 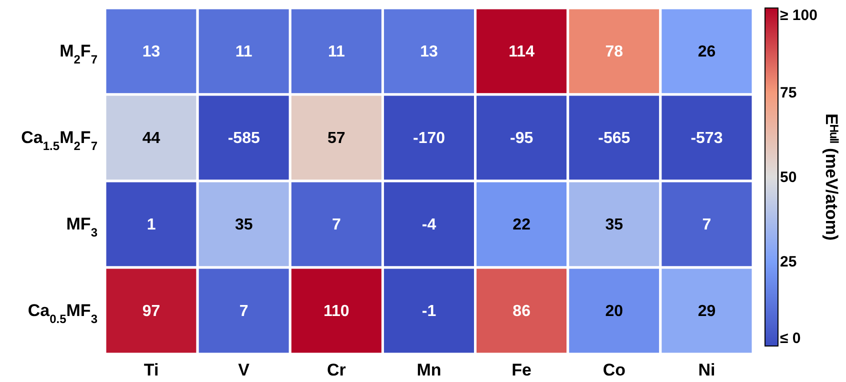 I want to click on x-tick-label: Co, so click(x=614, y=370).